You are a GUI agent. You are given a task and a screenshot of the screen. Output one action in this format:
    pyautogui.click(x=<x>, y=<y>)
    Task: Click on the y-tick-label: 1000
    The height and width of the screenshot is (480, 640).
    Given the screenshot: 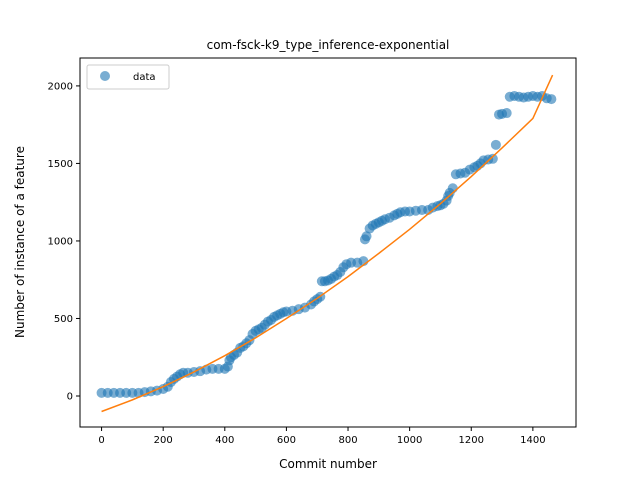 What is the action you would take?
    pyautogui.click(x=60, y=241)
    